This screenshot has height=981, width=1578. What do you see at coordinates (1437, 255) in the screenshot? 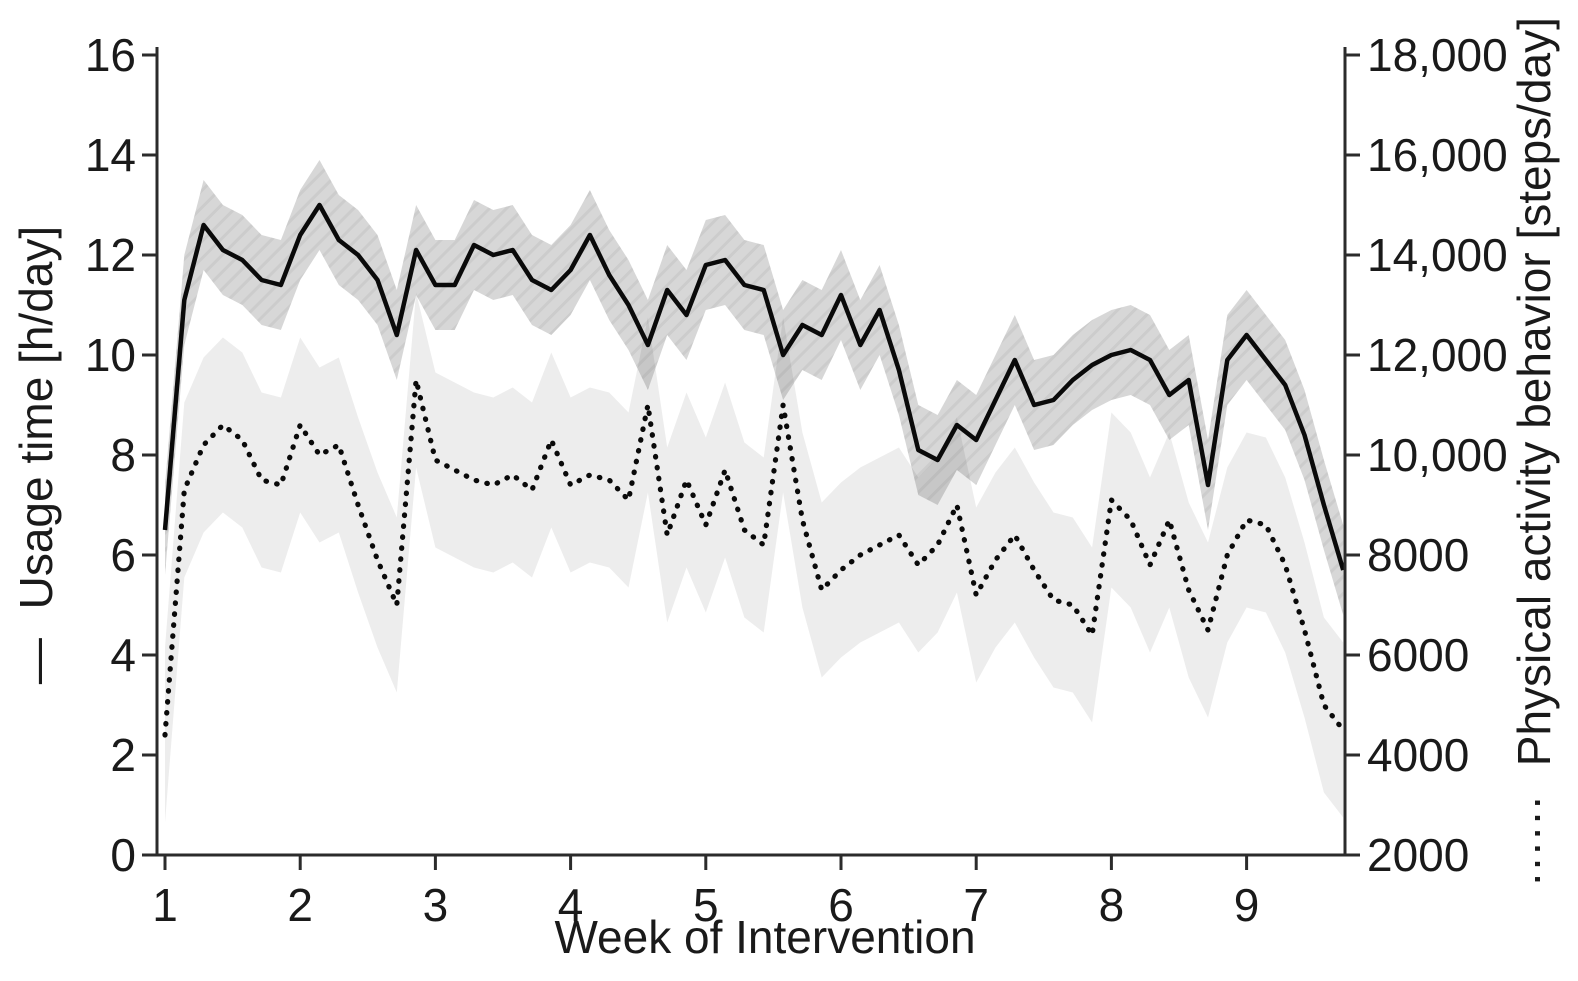
I see `right-axis-tick-label: 14,000` at bounding box center [1437, 255].